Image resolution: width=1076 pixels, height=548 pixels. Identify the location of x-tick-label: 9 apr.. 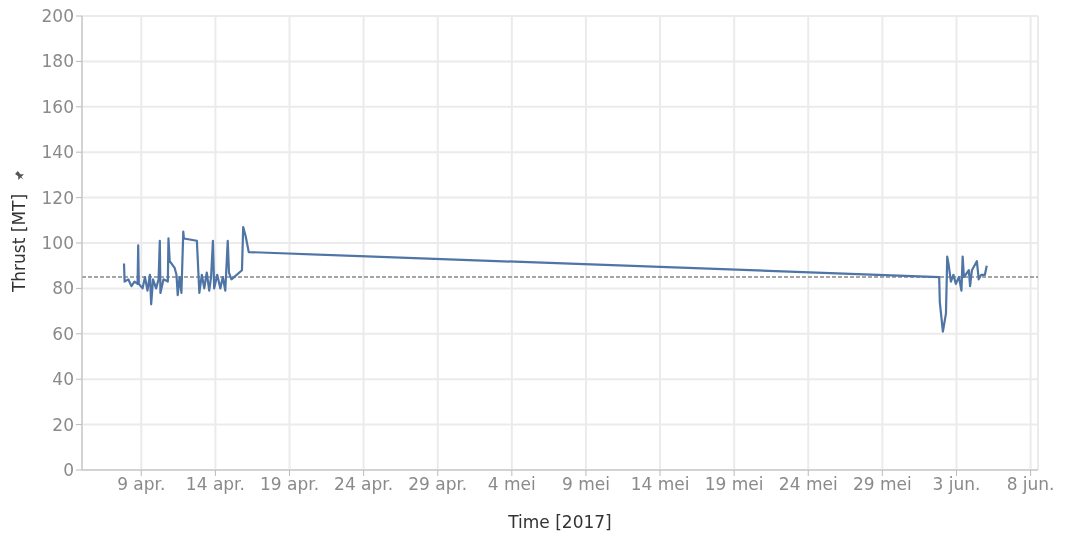
(141, 484).